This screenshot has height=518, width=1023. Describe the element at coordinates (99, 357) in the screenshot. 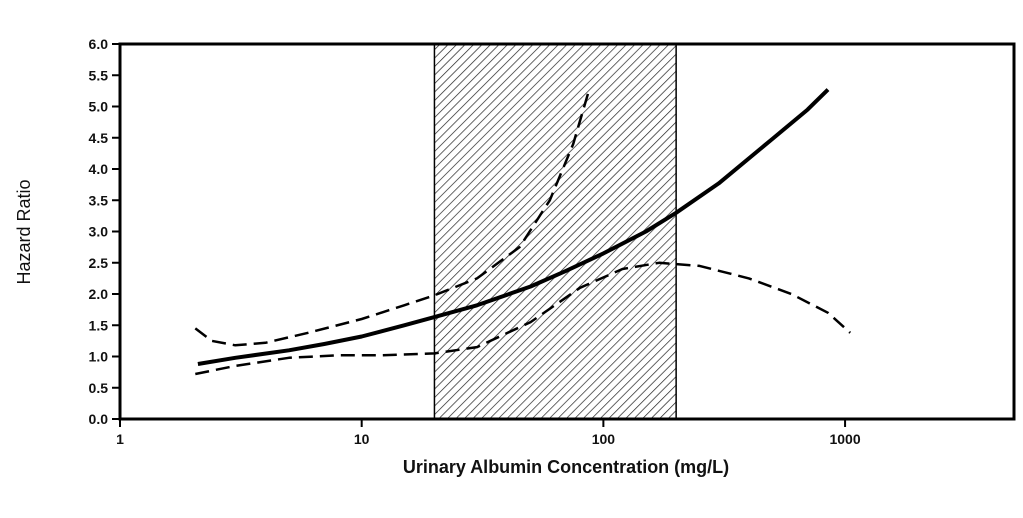

I see `y-tick-label: 1.0` at that location.